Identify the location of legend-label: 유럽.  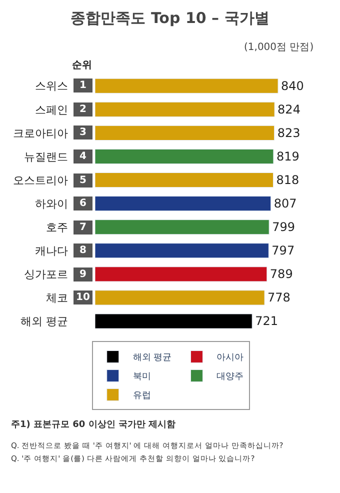
(141, 396).